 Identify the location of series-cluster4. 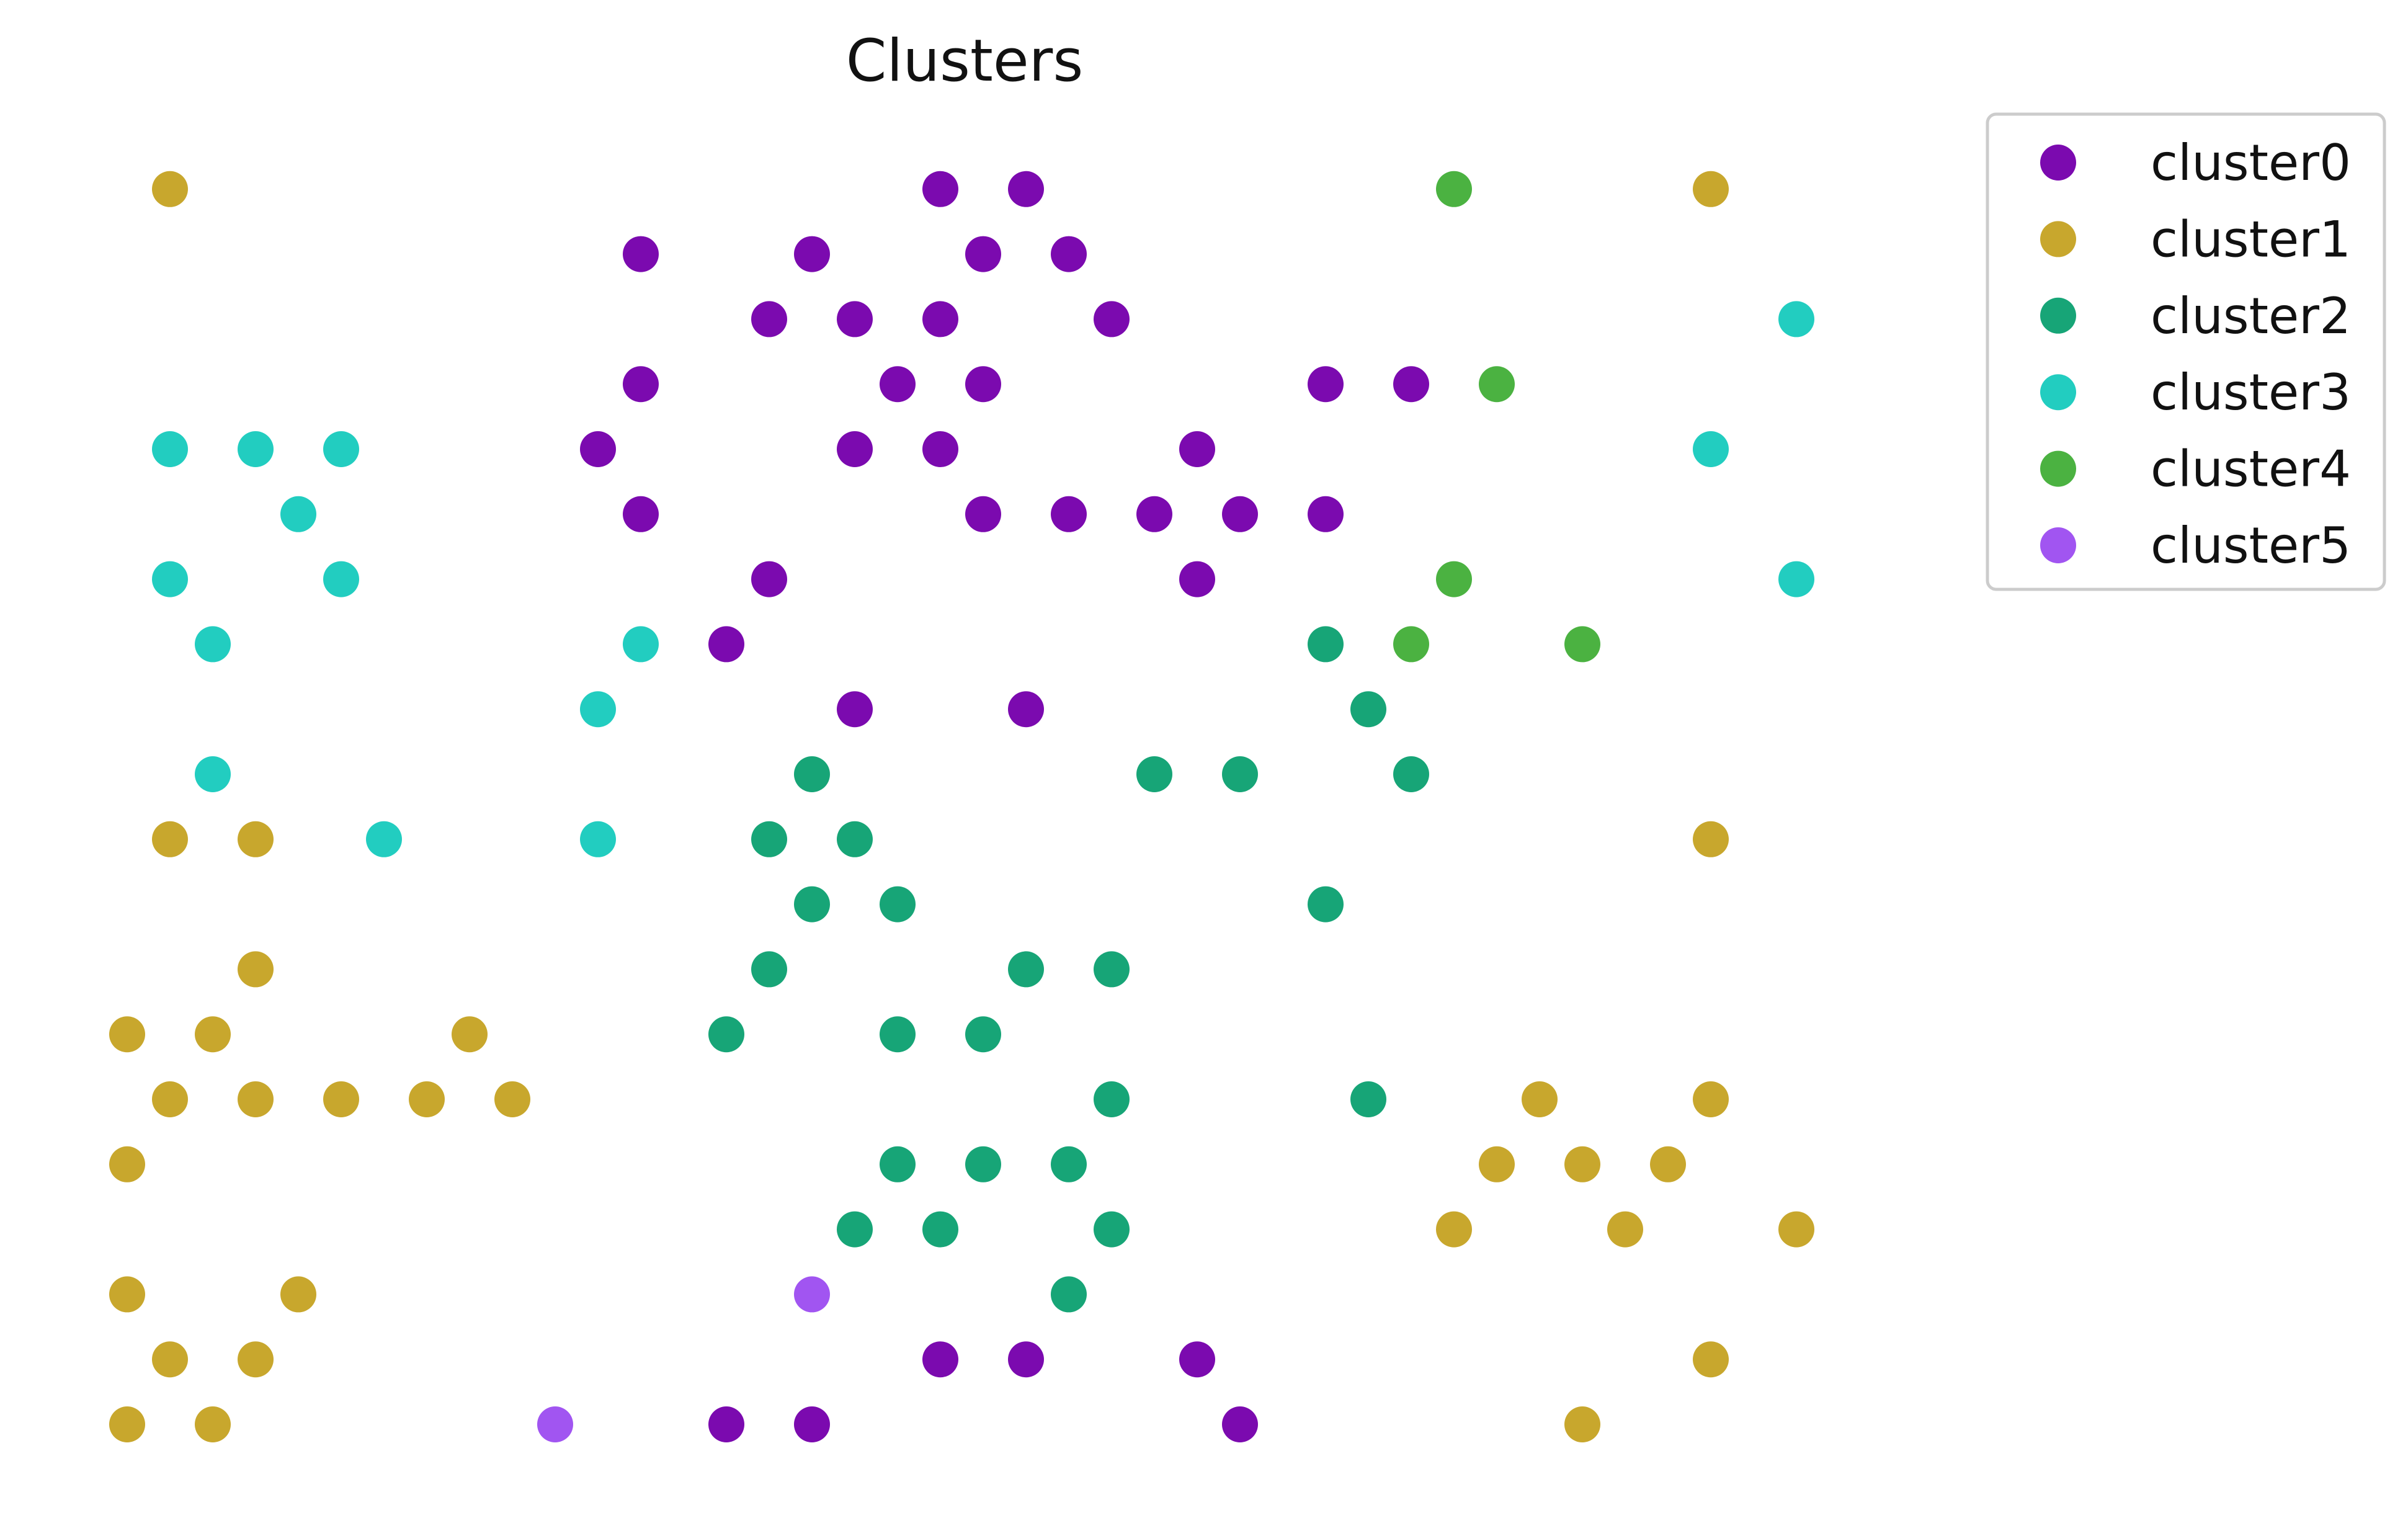
(1496, 417).